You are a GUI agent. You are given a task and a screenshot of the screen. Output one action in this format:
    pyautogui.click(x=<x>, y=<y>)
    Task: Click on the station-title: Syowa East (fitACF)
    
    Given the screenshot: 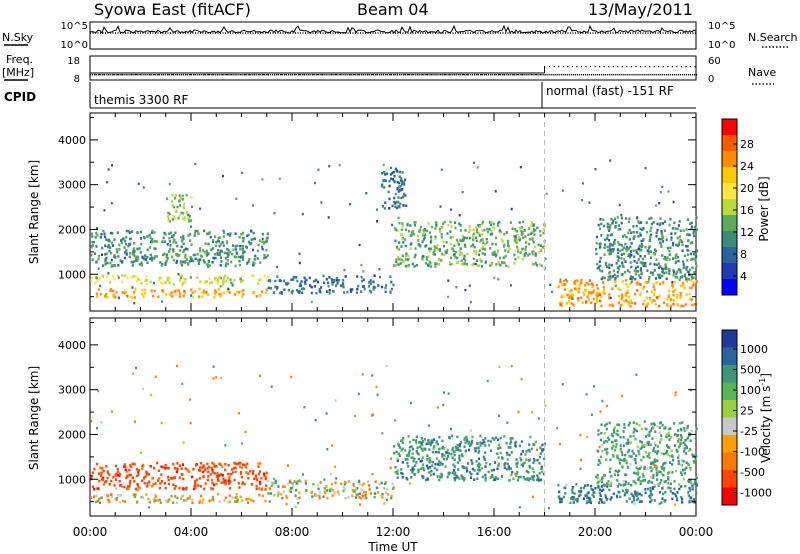 What is the action you would take?
    pyautogui.click(x=172, y=9)
    